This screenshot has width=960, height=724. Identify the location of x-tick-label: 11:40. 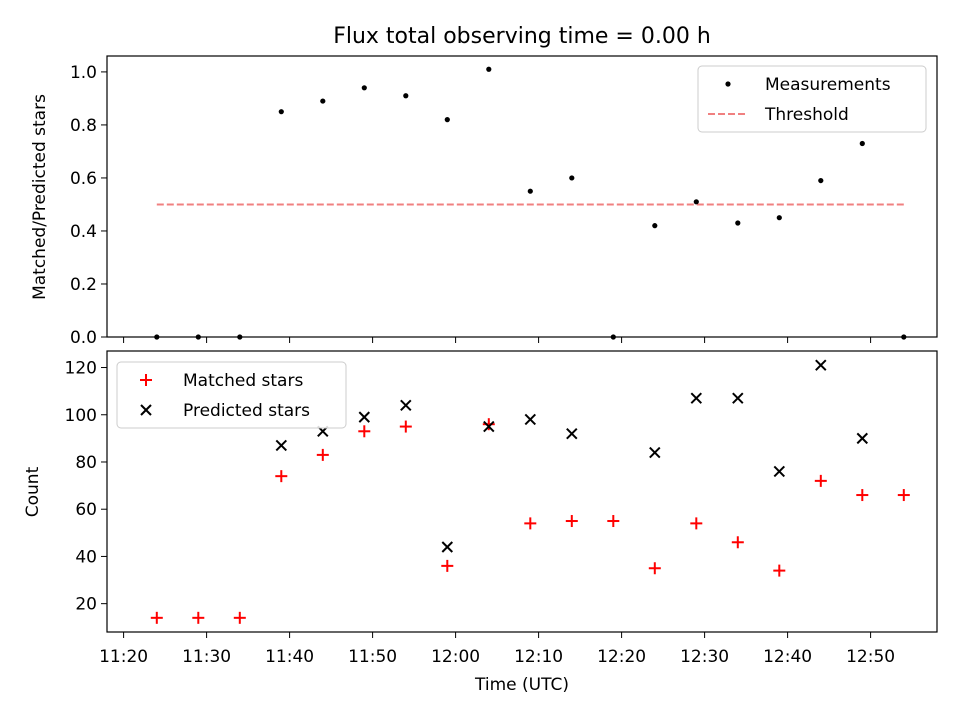
(289, 657).